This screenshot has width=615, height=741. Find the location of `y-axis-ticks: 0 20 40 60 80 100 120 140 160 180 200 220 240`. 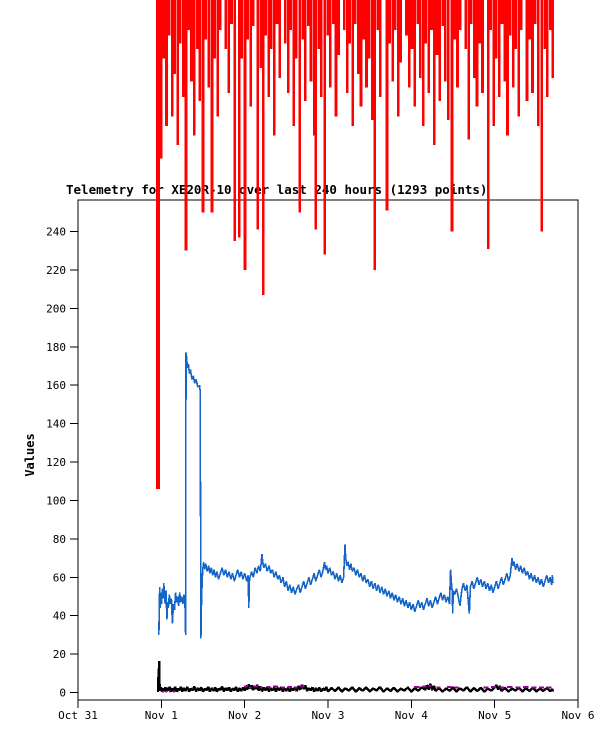

y-axis-ticks: 0 20 40 60 80 100 120 140 160 180 200 220 240 is located at coordinates (62, 463).